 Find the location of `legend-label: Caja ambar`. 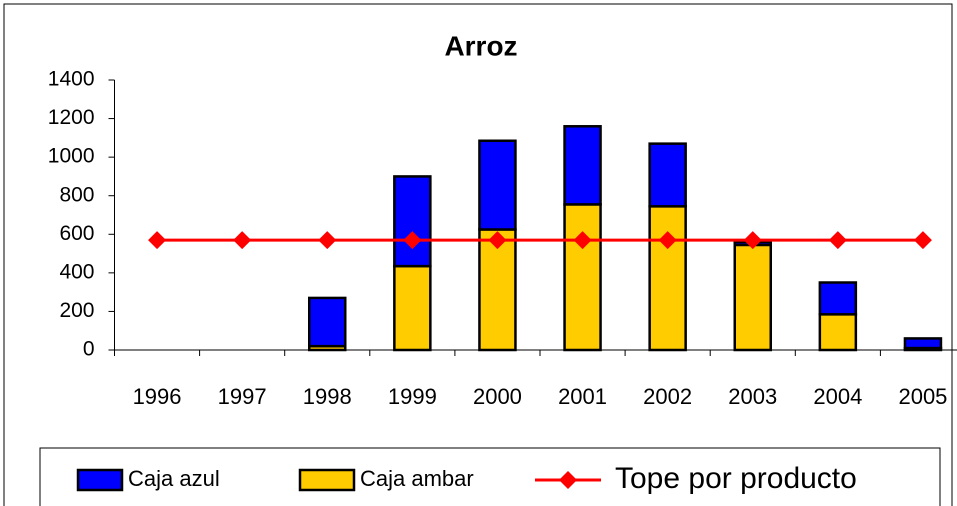

legend-label: Caja ambar is located at coordinates (417, 478).